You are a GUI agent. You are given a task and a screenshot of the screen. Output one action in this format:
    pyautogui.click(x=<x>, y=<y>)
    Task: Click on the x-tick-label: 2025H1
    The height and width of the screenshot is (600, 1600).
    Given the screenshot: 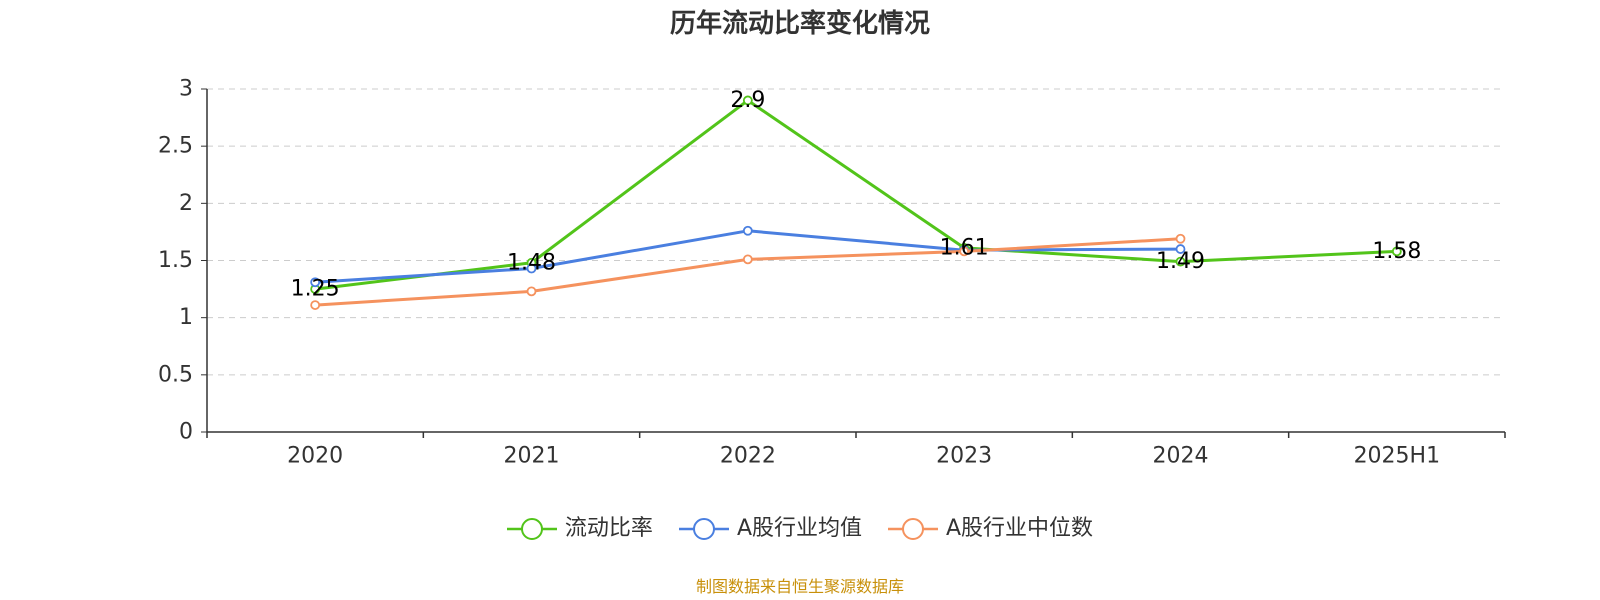 What is the action you would take?
    pyautogui.click(x=1397, y=456)
    